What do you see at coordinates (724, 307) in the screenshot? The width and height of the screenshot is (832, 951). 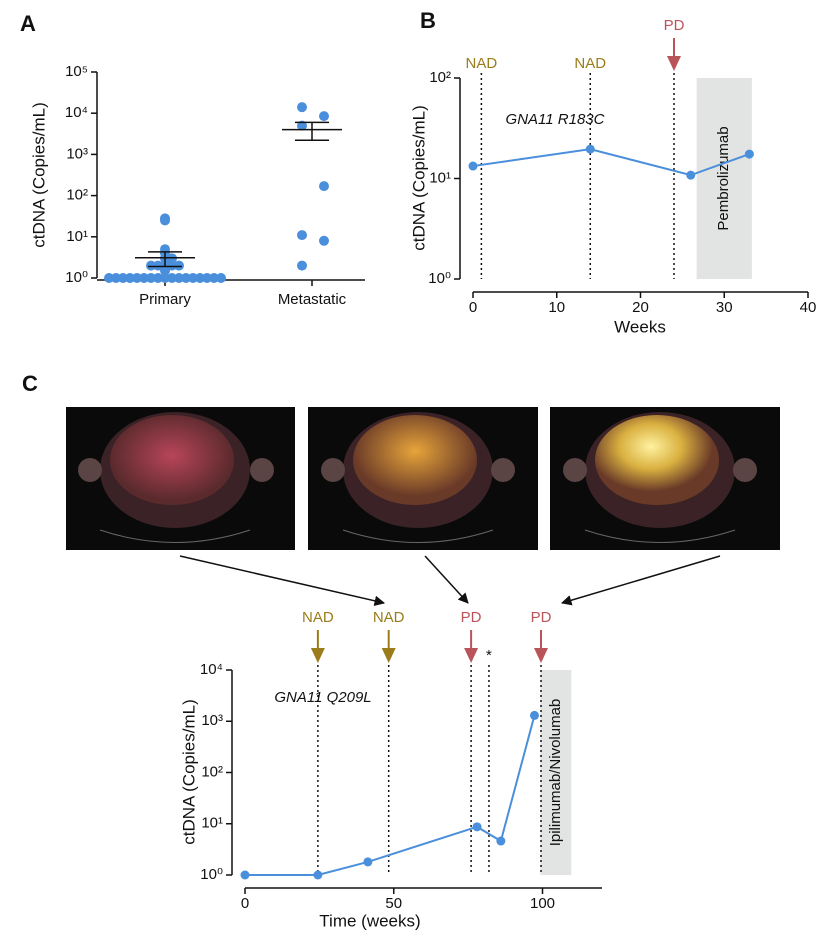 I see `x-tick-label: 30` at bounding box center [724, 307].